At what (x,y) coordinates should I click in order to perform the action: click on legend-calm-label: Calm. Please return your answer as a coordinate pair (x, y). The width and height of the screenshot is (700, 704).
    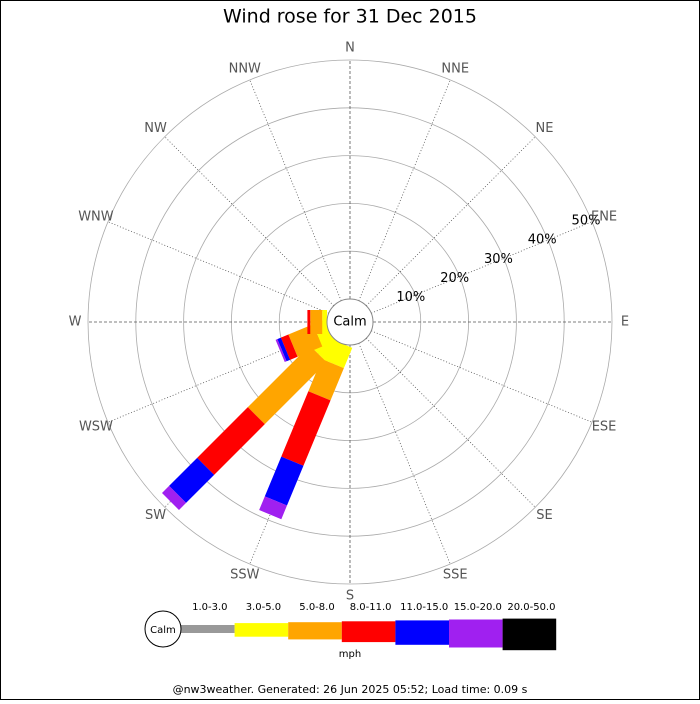
    Looking at the image, I should click on (163, 630).